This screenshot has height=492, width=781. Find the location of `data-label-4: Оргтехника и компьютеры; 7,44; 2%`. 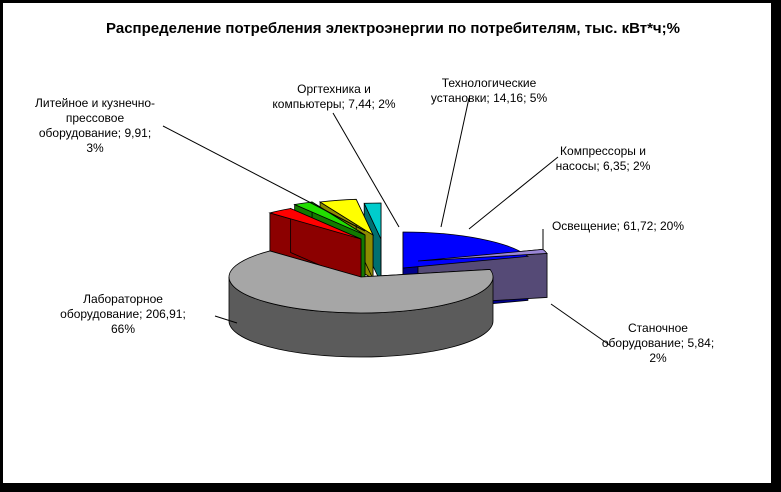

data-label-4: Оргтехника и компьютеры; 7,44; 2% is located at coordinates (334, 97).